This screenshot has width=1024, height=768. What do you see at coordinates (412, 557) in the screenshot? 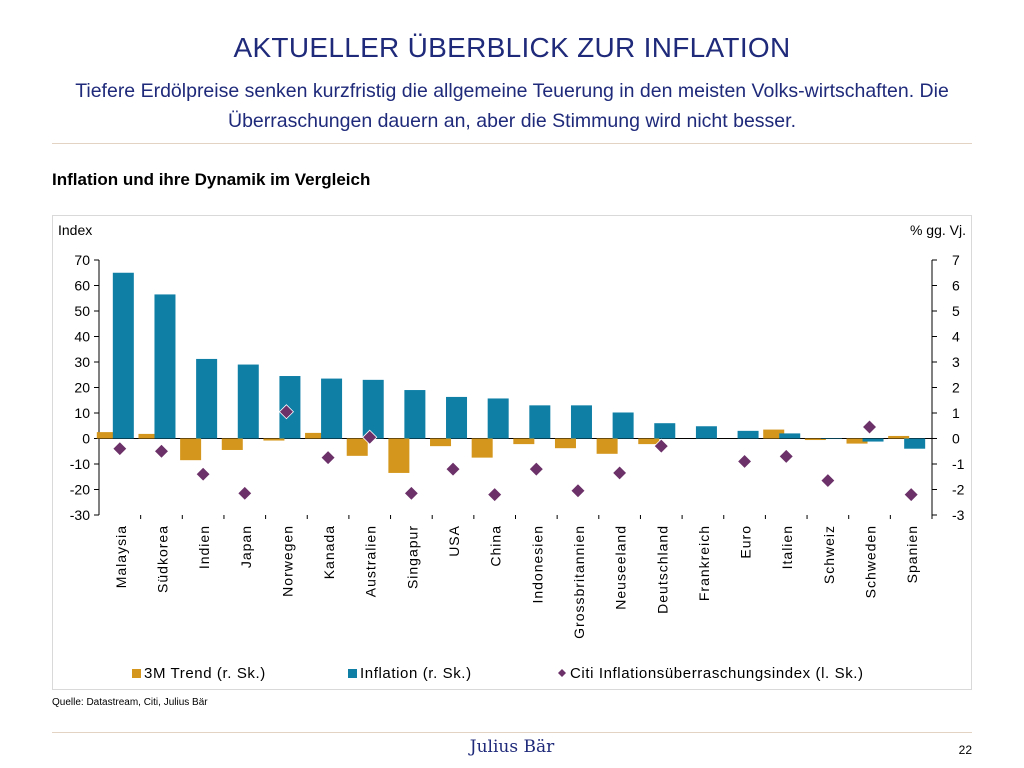
I see `category-label: Singapur` at bounding box center [412, 557].